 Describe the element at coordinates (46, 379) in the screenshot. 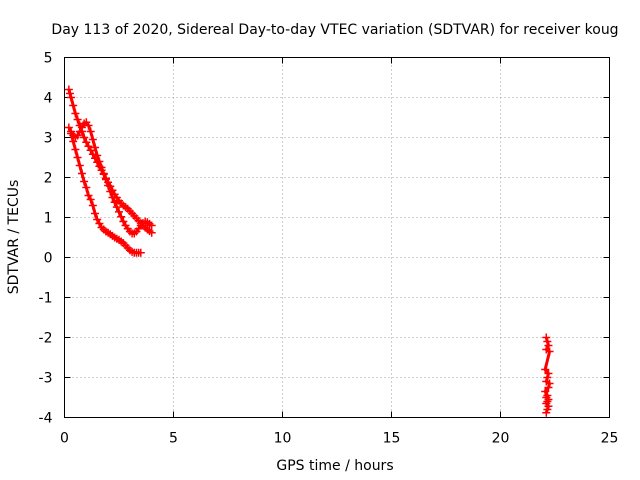

I see `y-tick-label: -3` at that location.